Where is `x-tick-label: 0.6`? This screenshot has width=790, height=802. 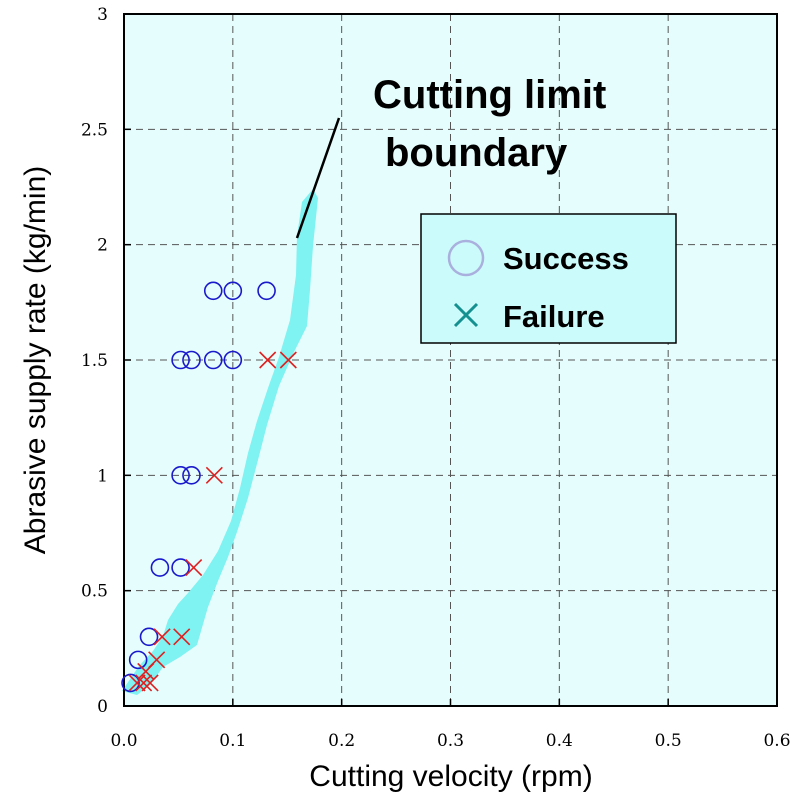 x-tick-label: 0.6 is located at coordinates (776, 741).